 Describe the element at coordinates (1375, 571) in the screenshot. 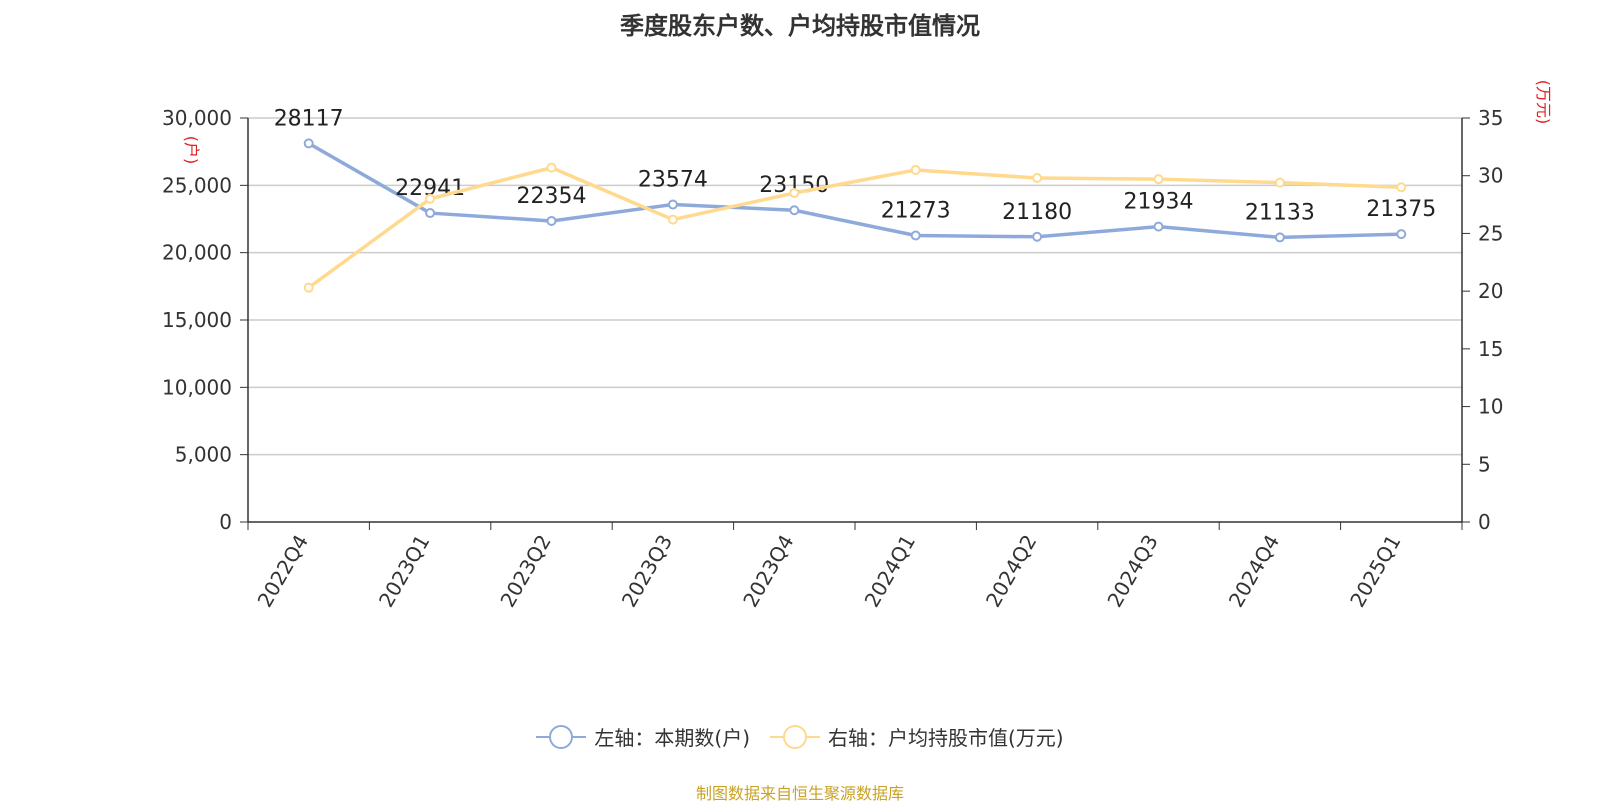

I see `x-tick-label: 2025Q1` at that location.